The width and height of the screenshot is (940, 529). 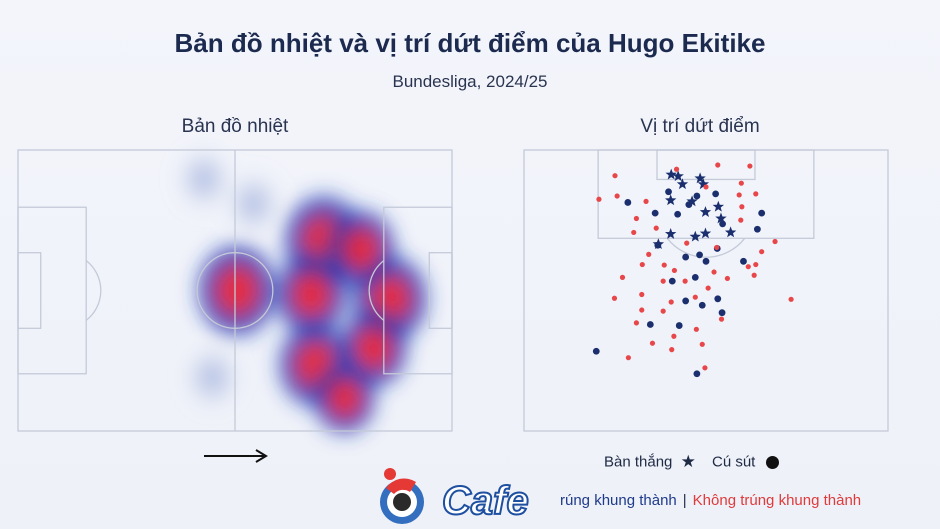 I want to click on shots-panel-title: Vị trí dứt điểm, so click(x=700, y=126).